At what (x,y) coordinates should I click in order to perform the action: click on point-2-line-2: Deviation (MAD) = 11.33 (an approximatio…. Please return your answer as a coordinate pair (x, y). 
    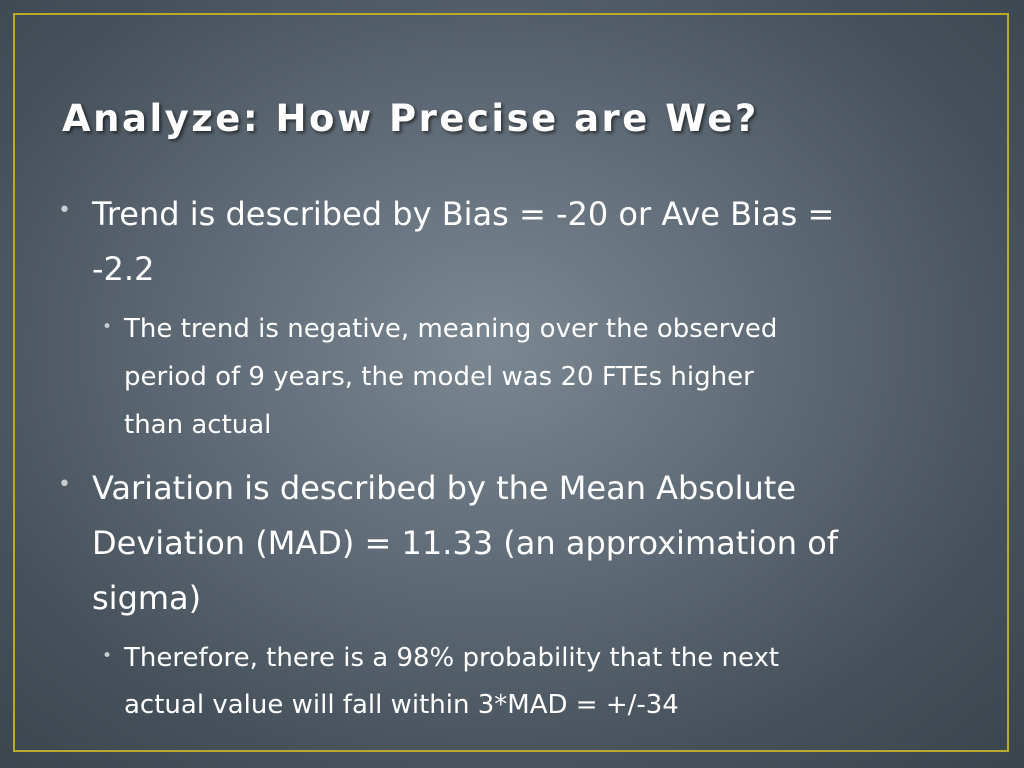
    Looking at the image, I should click on (465, 543).